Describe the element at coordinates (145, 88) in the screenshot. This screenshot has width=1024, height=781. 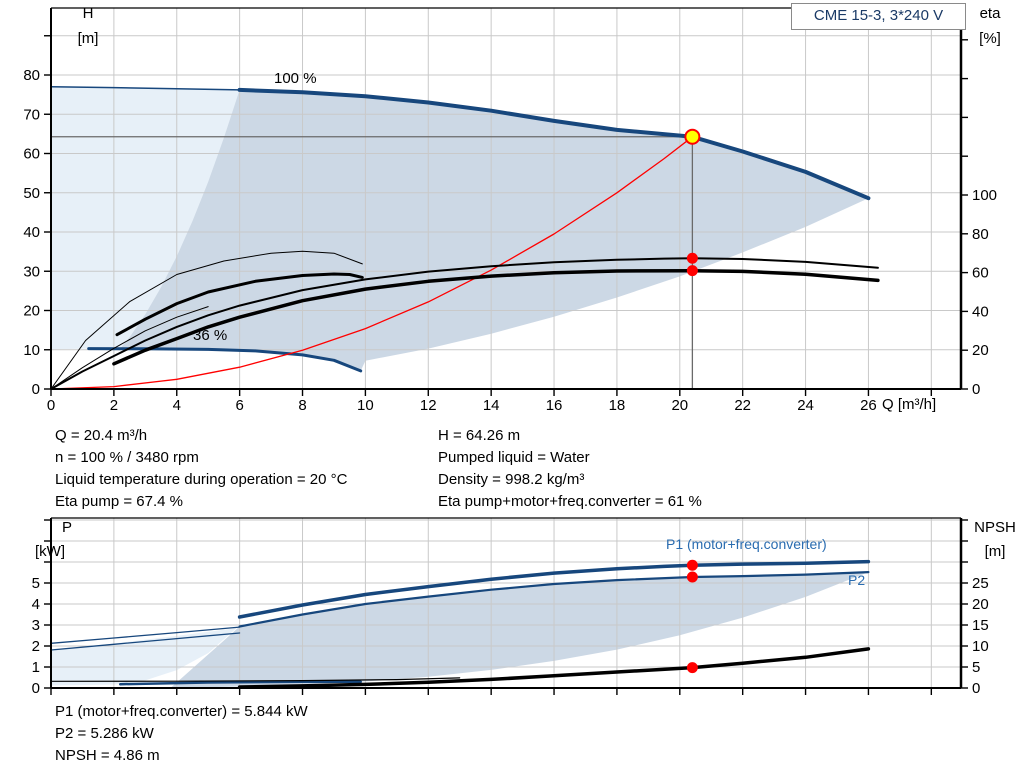
I see `curve-head-100pct-thin` at that location.